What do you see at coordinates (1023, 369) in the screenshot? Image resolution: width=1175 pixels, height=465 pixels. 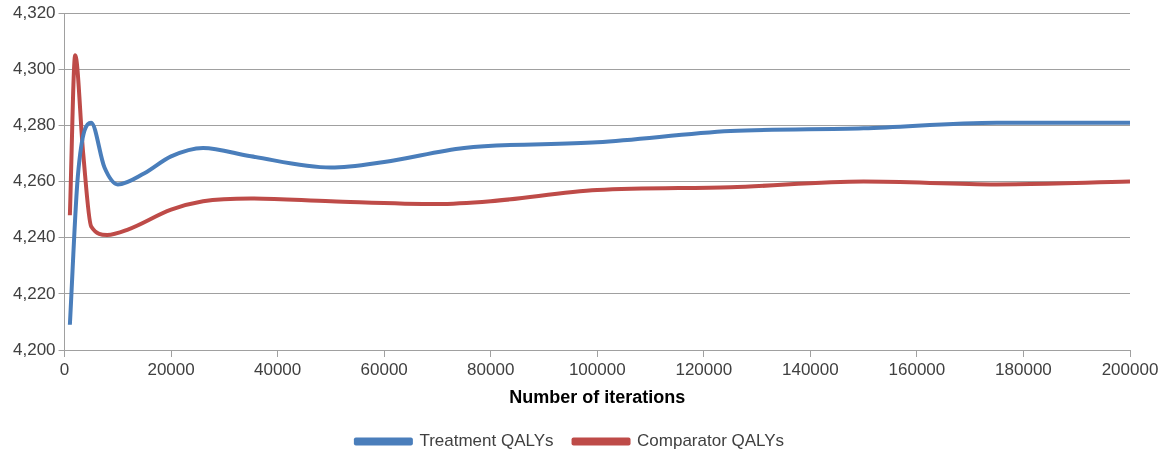 I see `x-tick-label: 180000` at bounding box center [1023, 369].